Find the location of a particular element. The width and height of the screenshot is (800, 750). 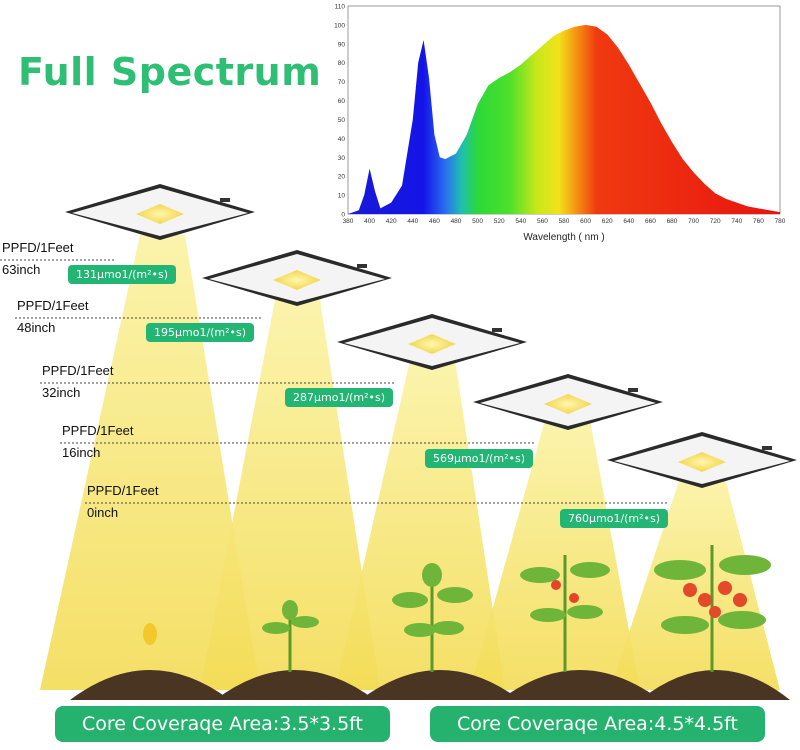

seed-sprout is located at coordinates (150, 634).